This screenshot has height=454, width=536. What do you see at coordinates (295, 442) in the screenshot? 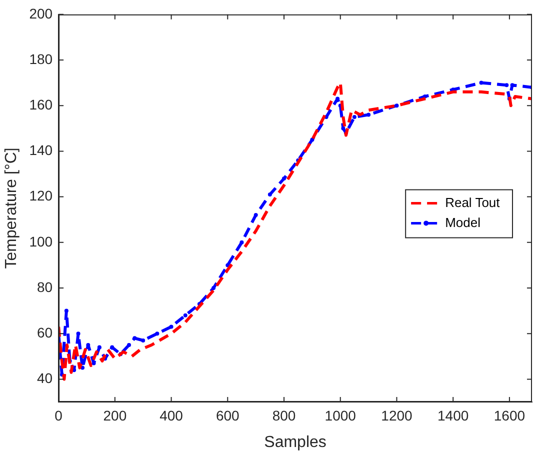
I see `x-axis-title: Samples` at bounding box center [295, 442].